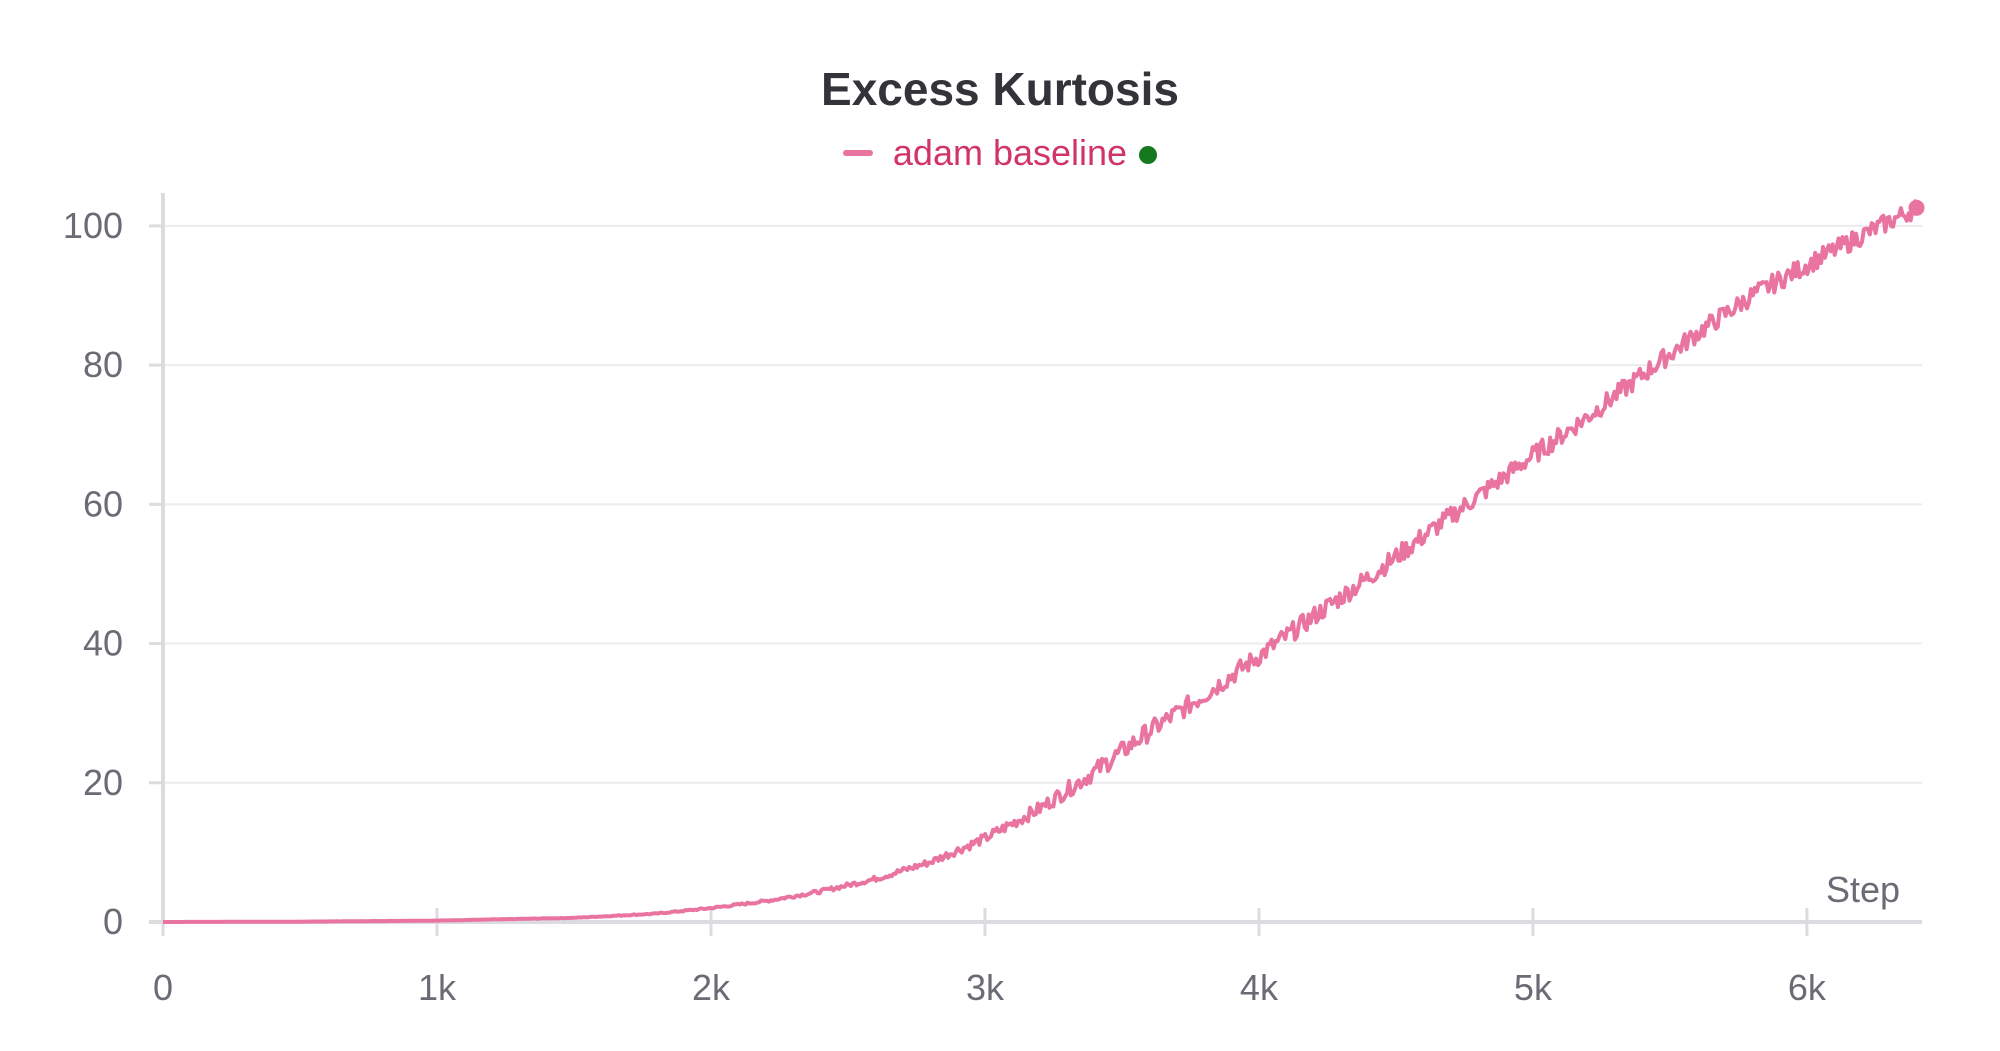  What do you see at coordinates (1916, 207) in the screenshot?
I see `series-end-marker` at bounding box center [1916, 207].